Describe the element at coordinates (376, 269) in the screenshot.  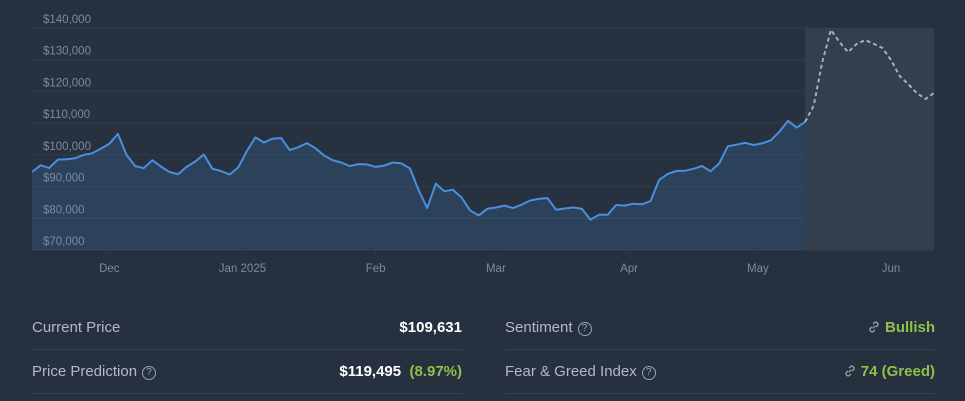
I see `x-tick-label: Feb` at that location.